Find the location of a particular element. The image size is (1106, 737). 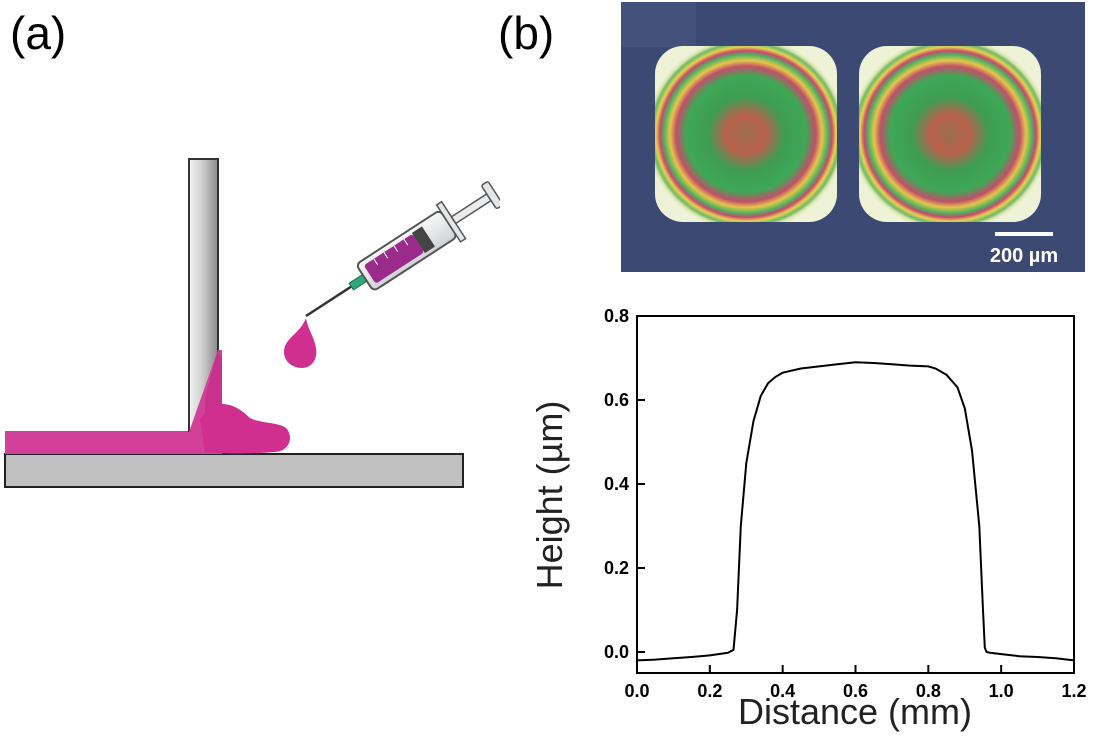

x-tick-label: 0.2 is located at coordinates (709, 691).